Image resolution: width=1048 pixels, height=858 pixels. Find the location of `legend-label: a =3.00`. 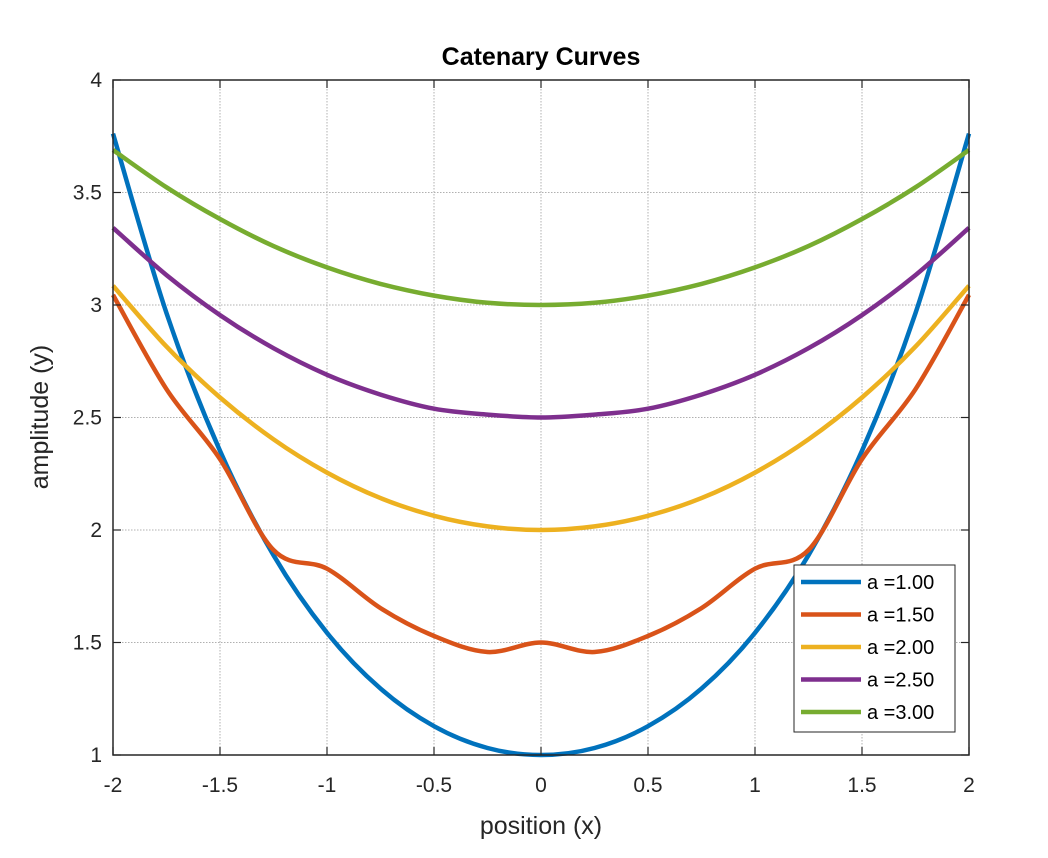

legend-label: a =3.00 is located at coordinates (900, 713).